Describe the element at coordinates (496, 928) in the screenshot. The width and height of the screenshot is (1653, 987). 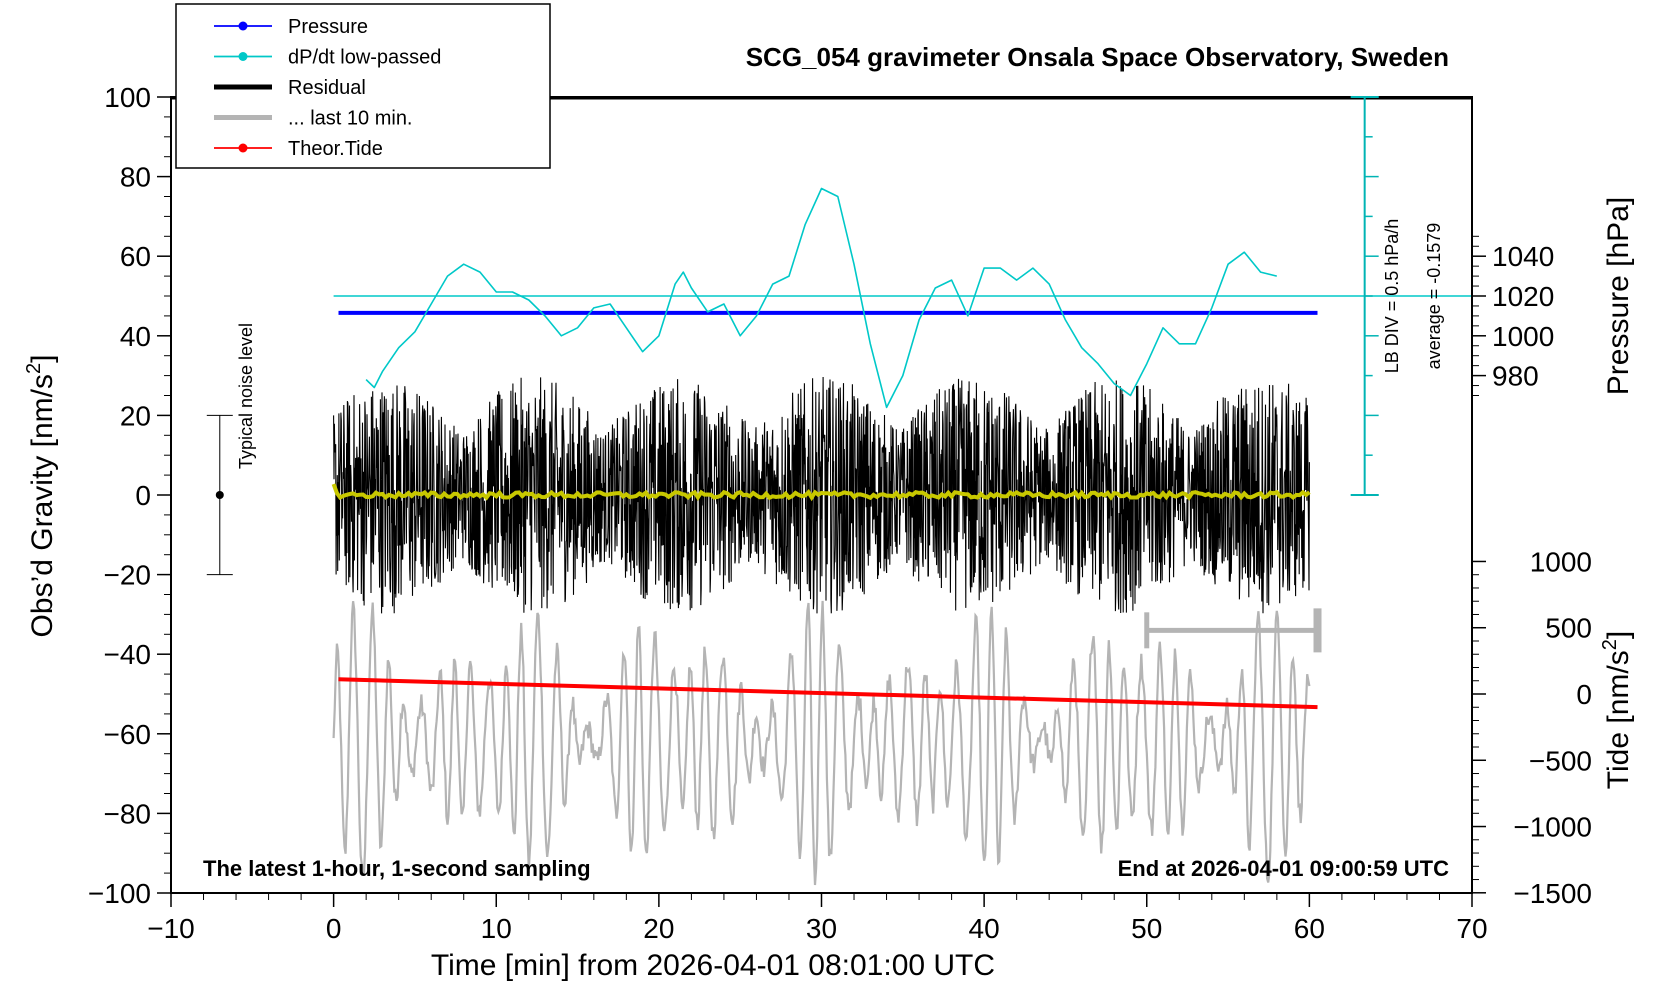
I see `x-tick-label: 10` at that location.